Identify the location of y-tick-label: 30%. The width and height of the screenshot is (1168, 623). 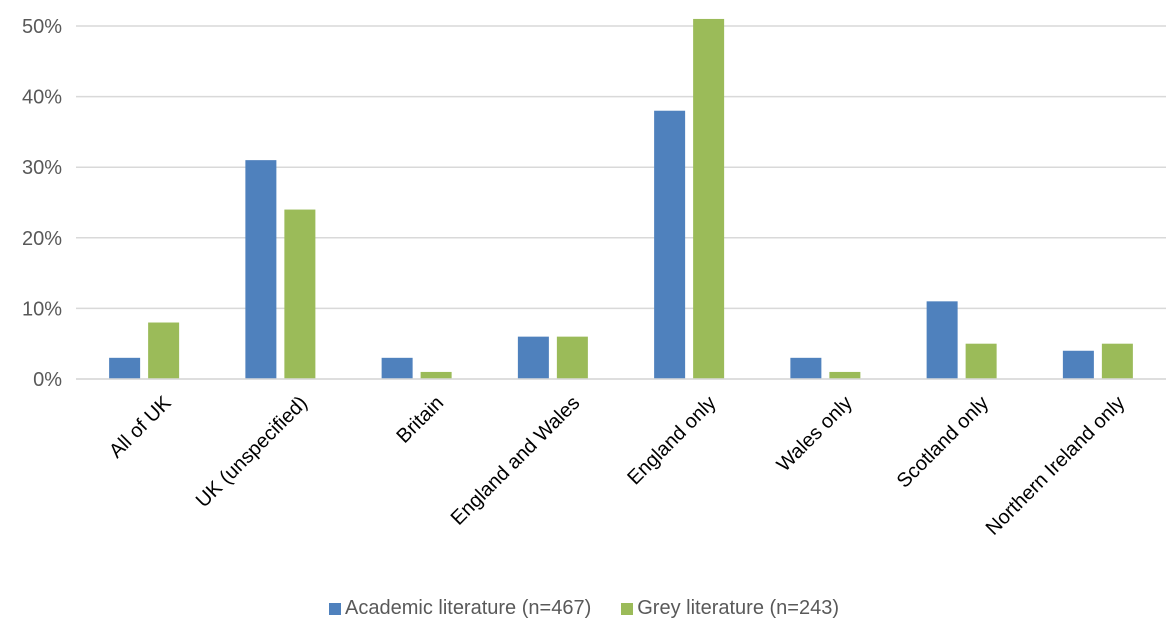
(42, 168).